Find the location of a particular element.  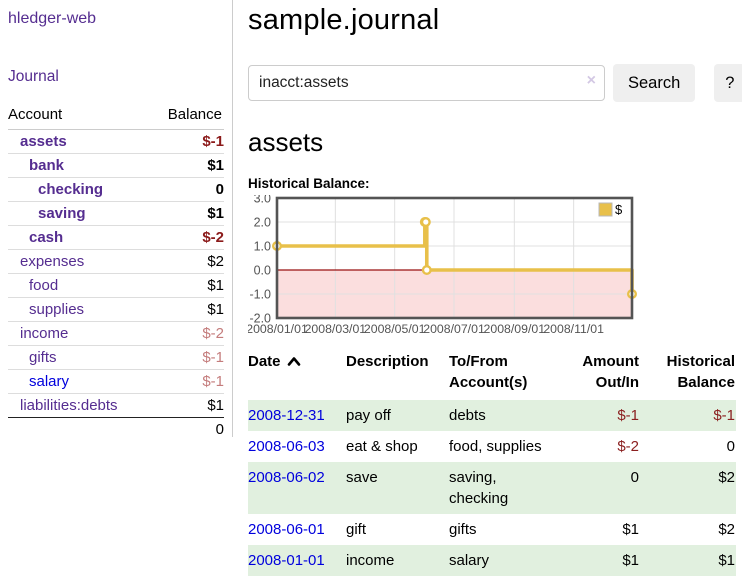

sidebar-account-link: cash is located at coordinates (46, 237).